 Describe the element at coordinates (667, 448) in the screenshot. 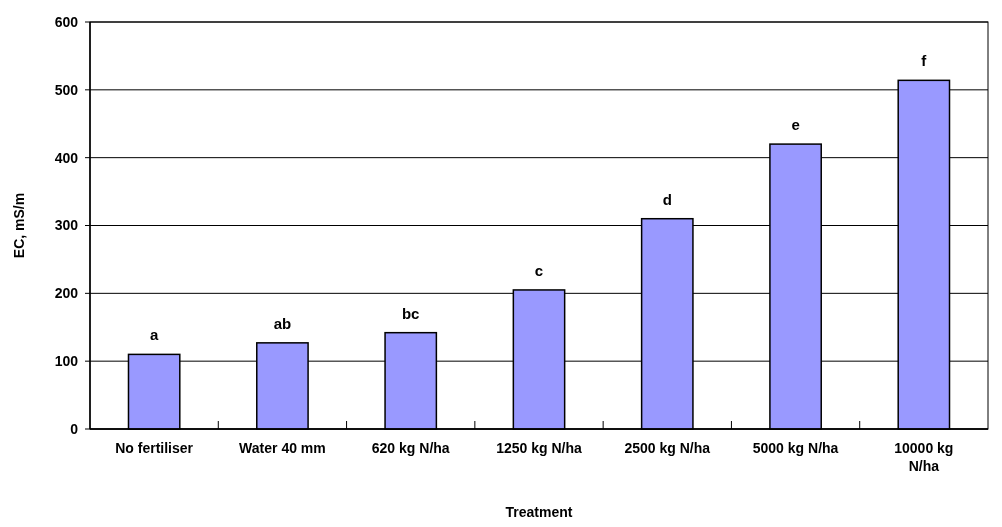

I see `x-tick-label: 2500 kg N/ha` at that location.